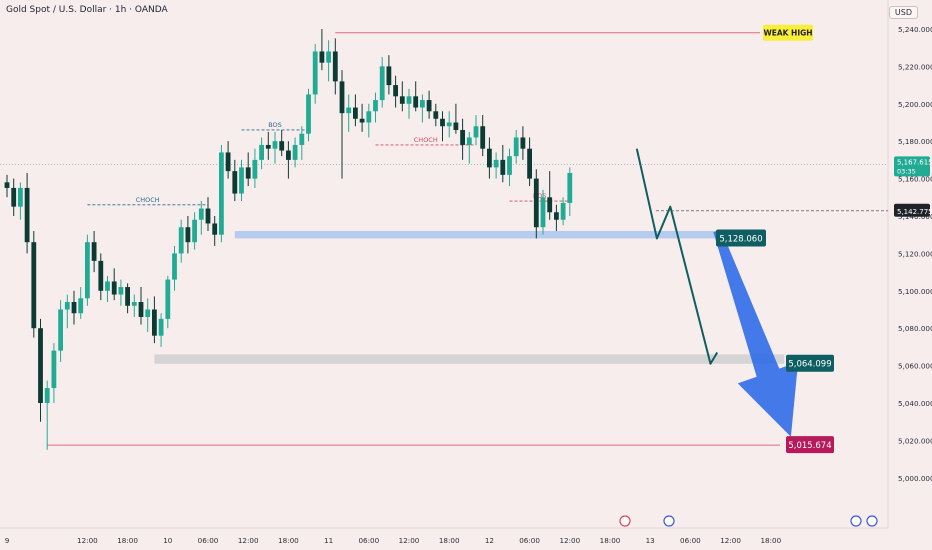 The image size is (932, 550). What do you see at coordinates (915, 403) in the screenshot?
I see `y-tick-label: 5,040.000` at bounding box center [915, 403].